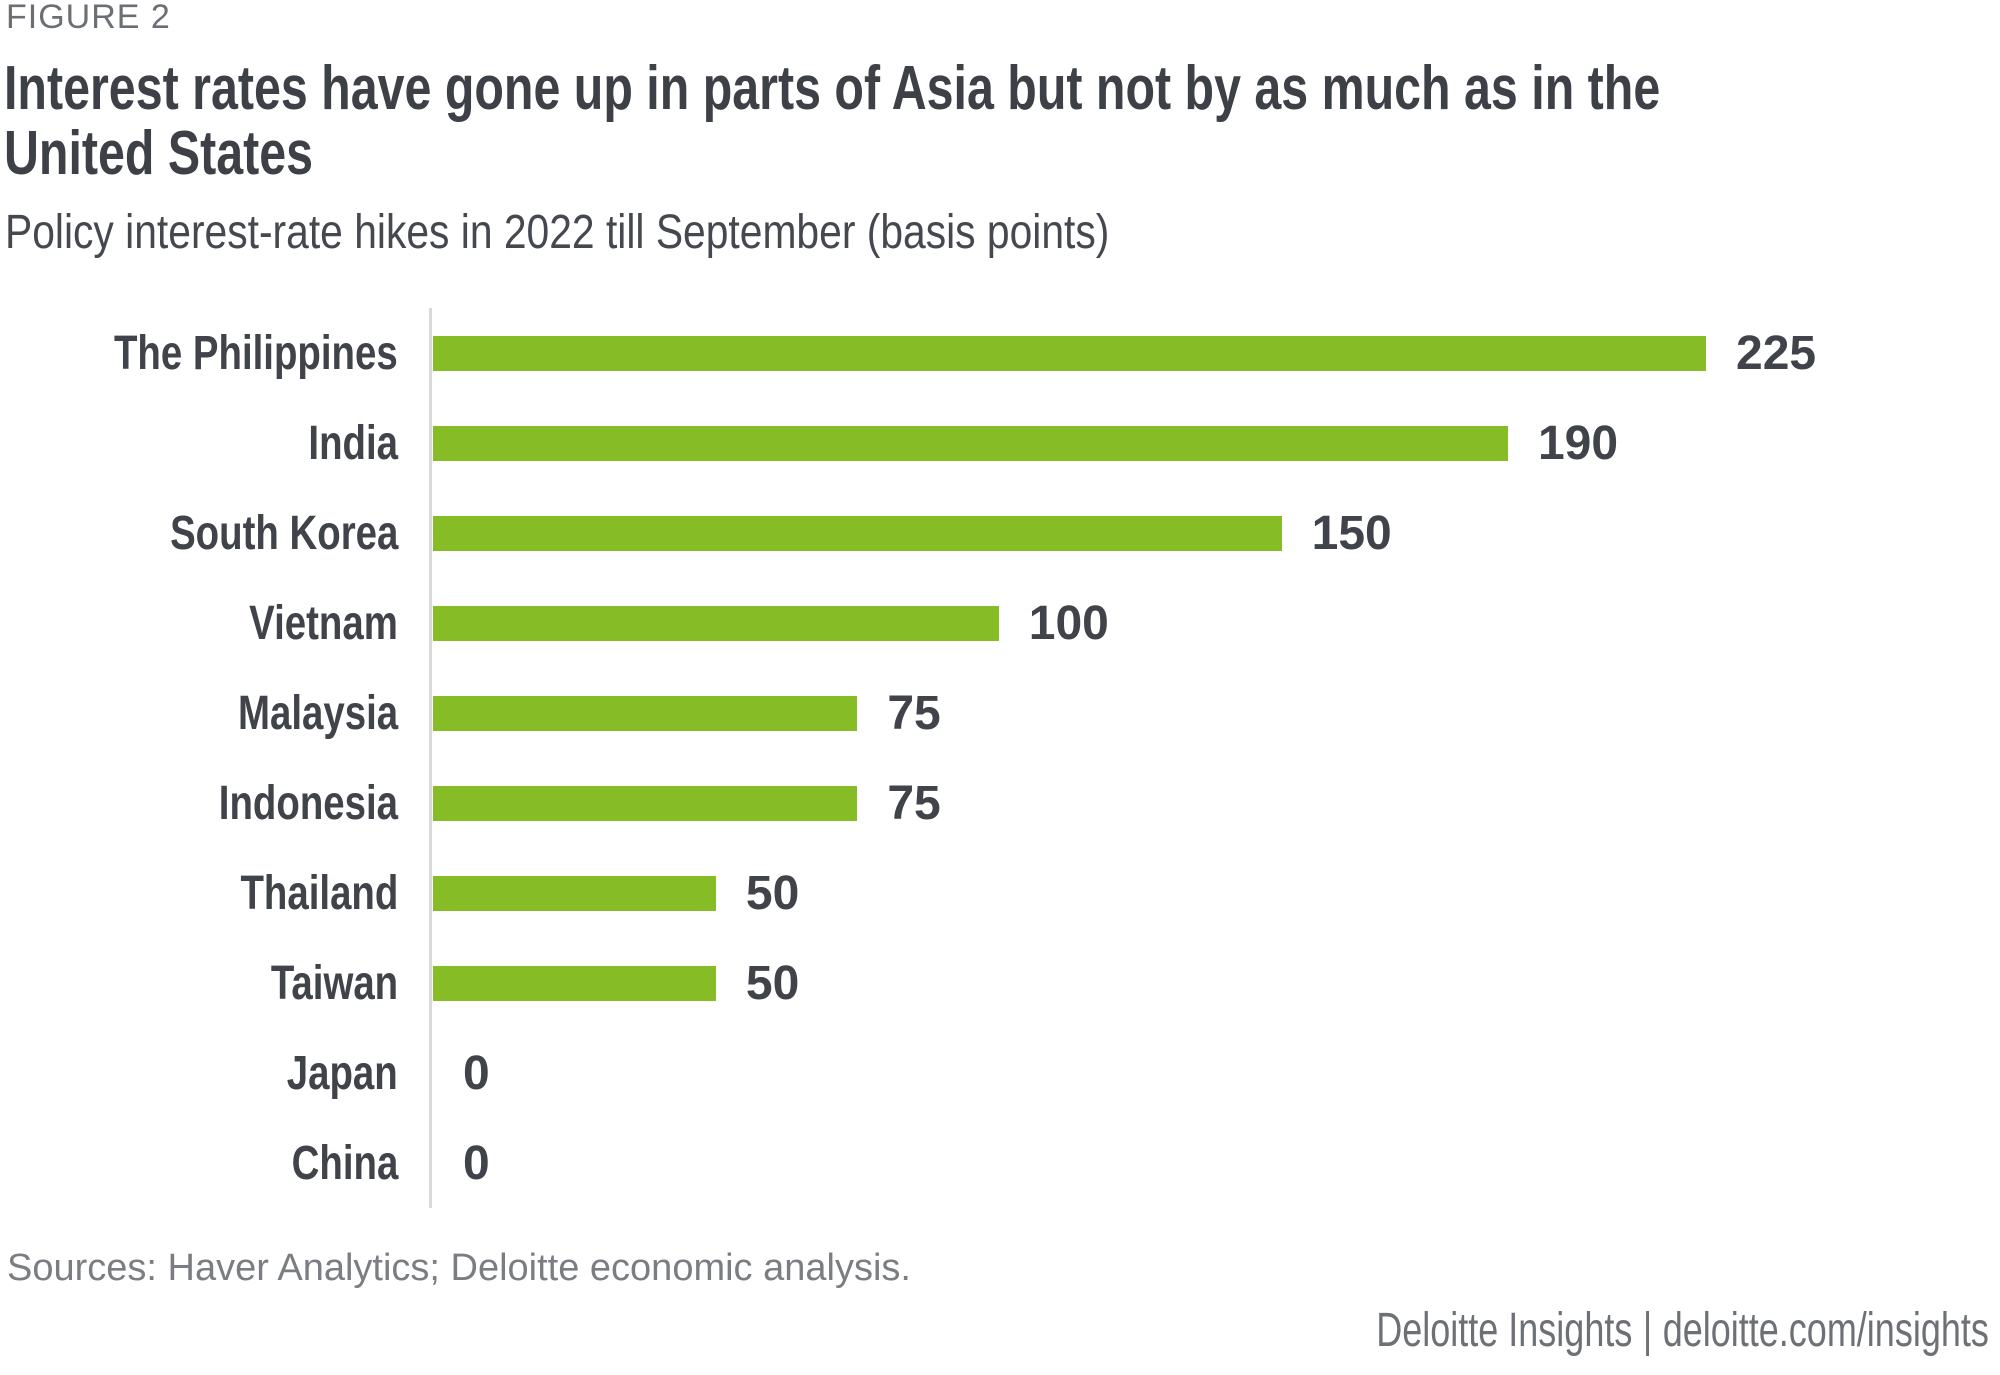 The width and height of the screenshot is (2000, 1375). I want to click on chart-row: India 190, so click(1000, 443).